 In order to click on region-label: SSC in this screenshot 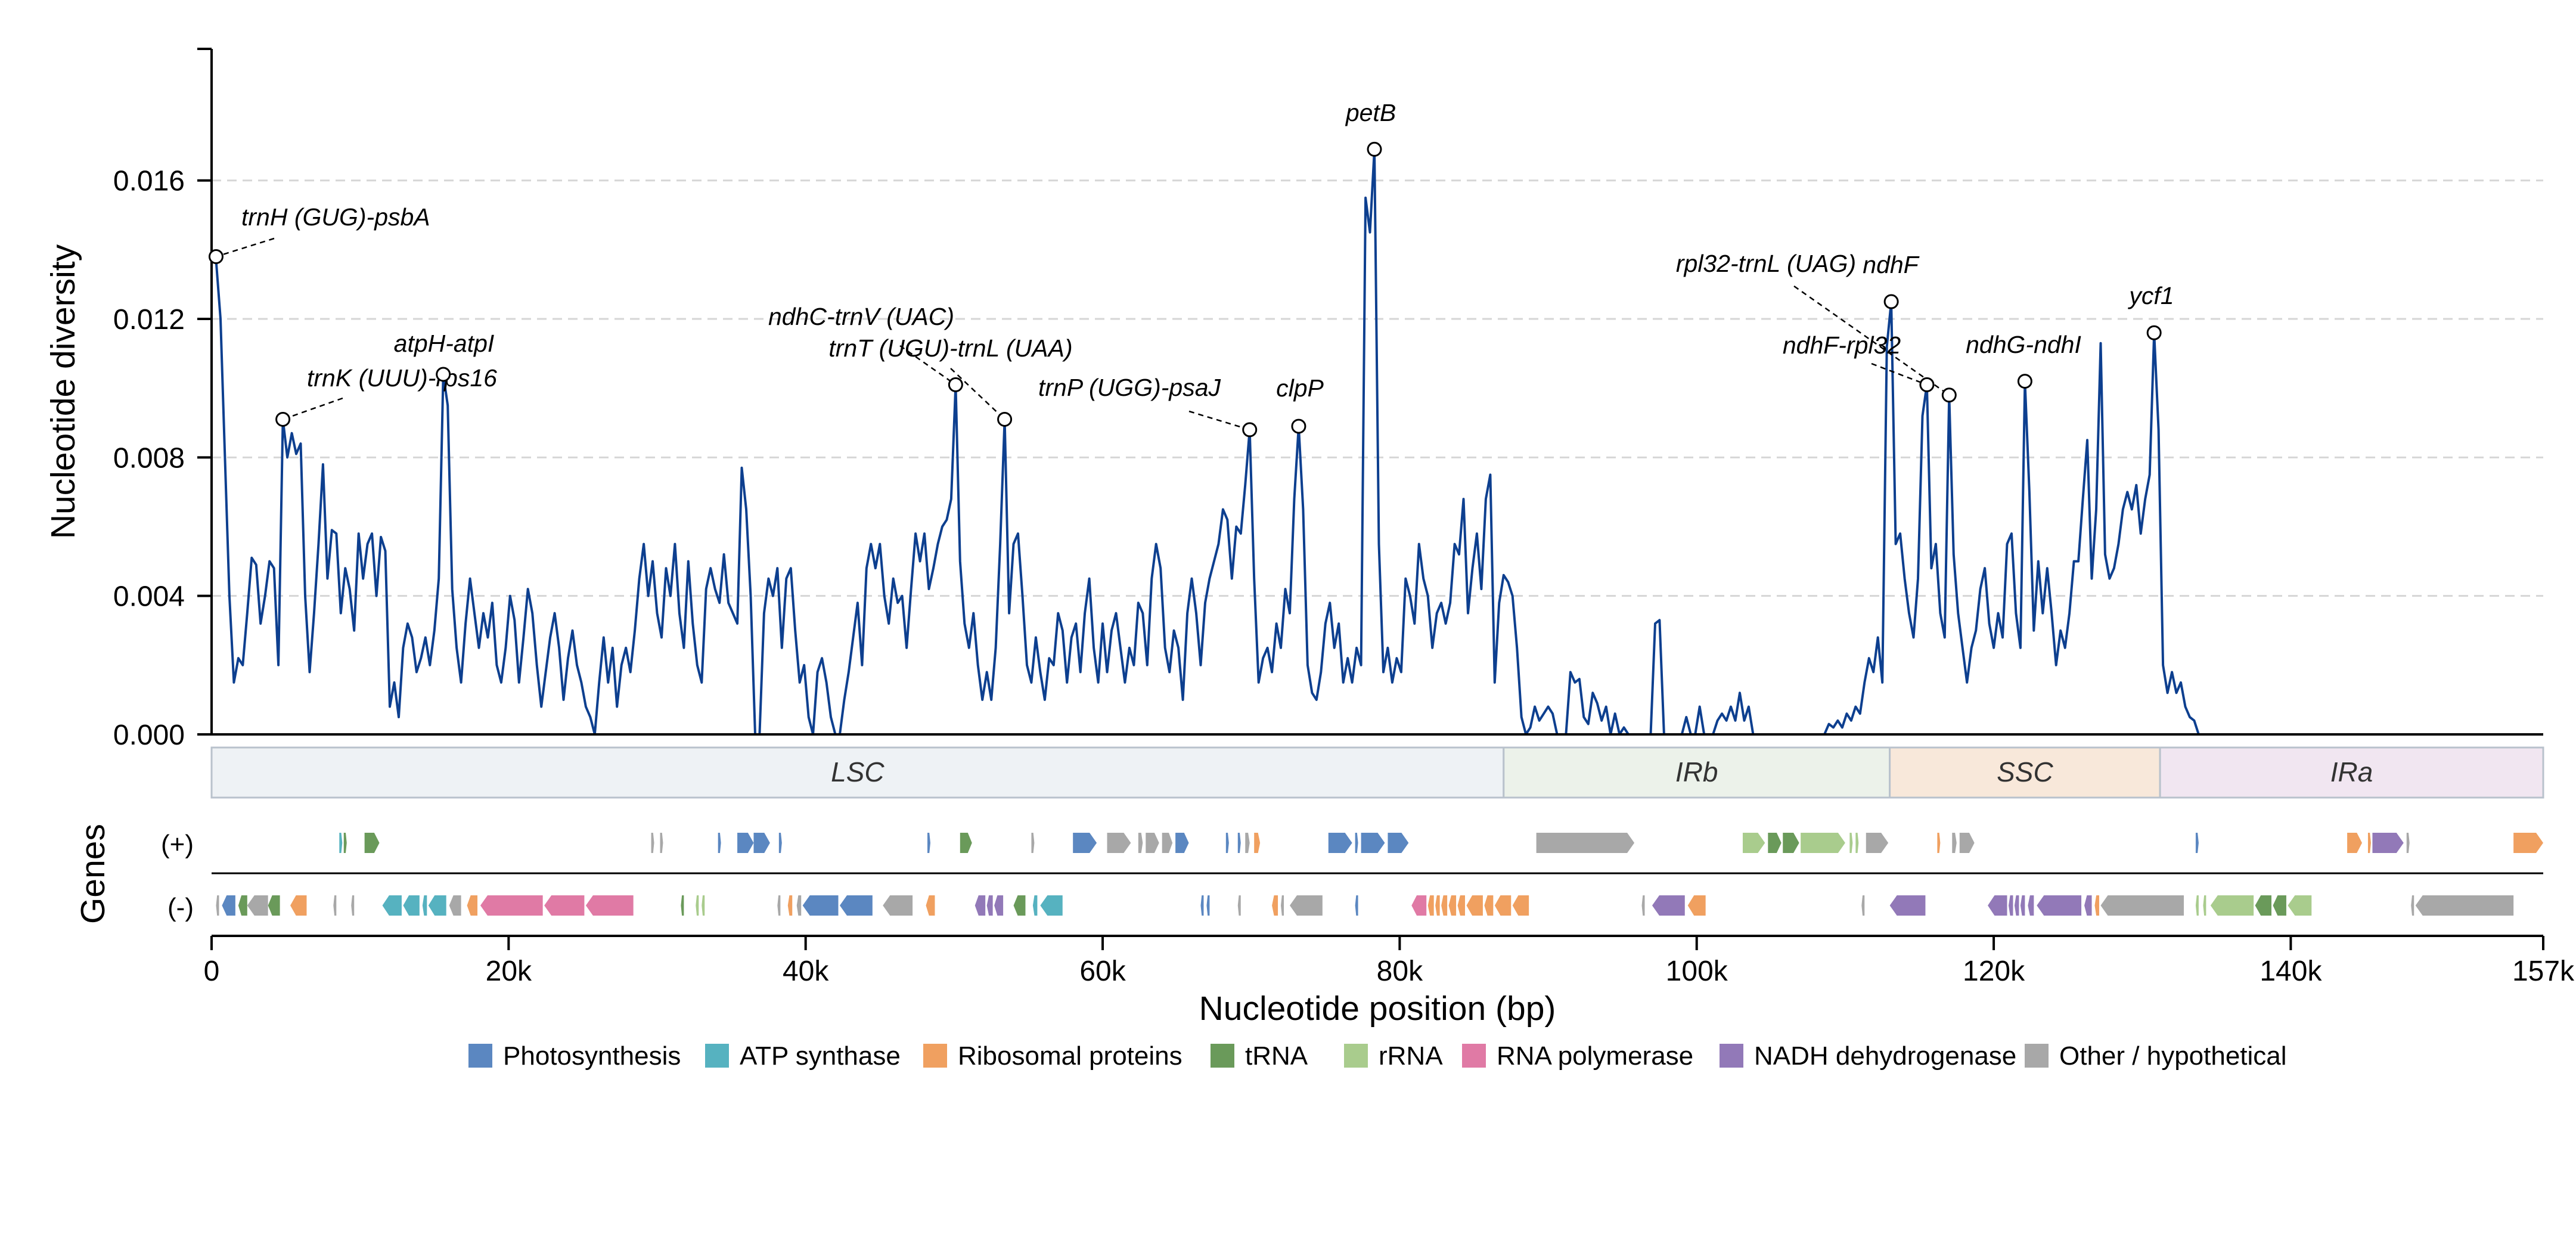, I will do `click(2025, 771)`.